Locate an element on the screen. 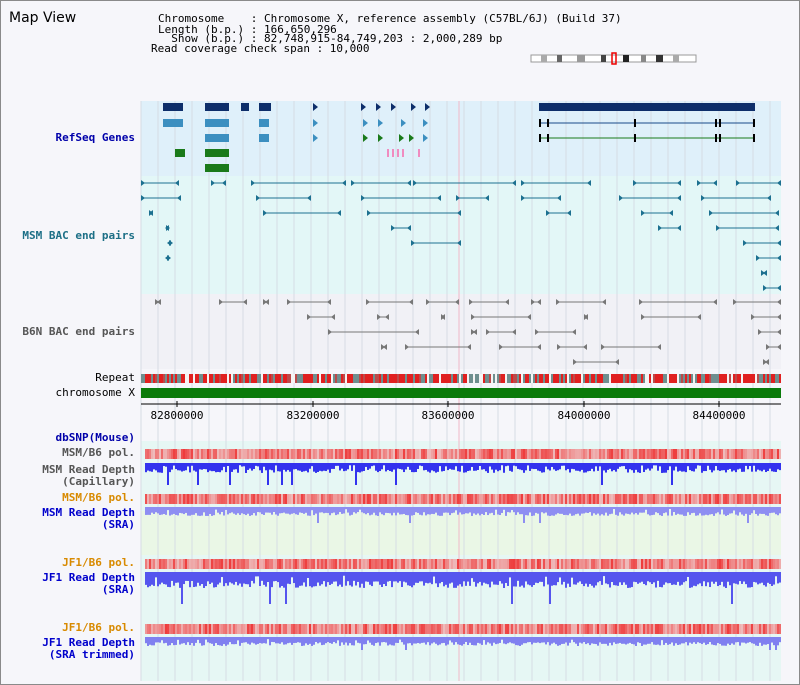  dbsnp-label: dbSNP(Mouse) is located at coordinates (95, 437).